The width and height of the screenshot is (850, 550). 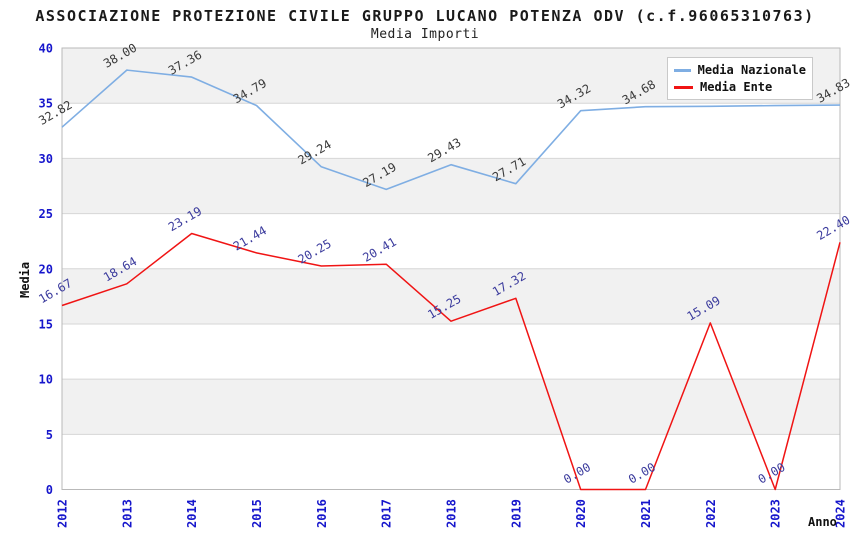 I want to click on y-tick-label: 5, so click(x=49, y=435).